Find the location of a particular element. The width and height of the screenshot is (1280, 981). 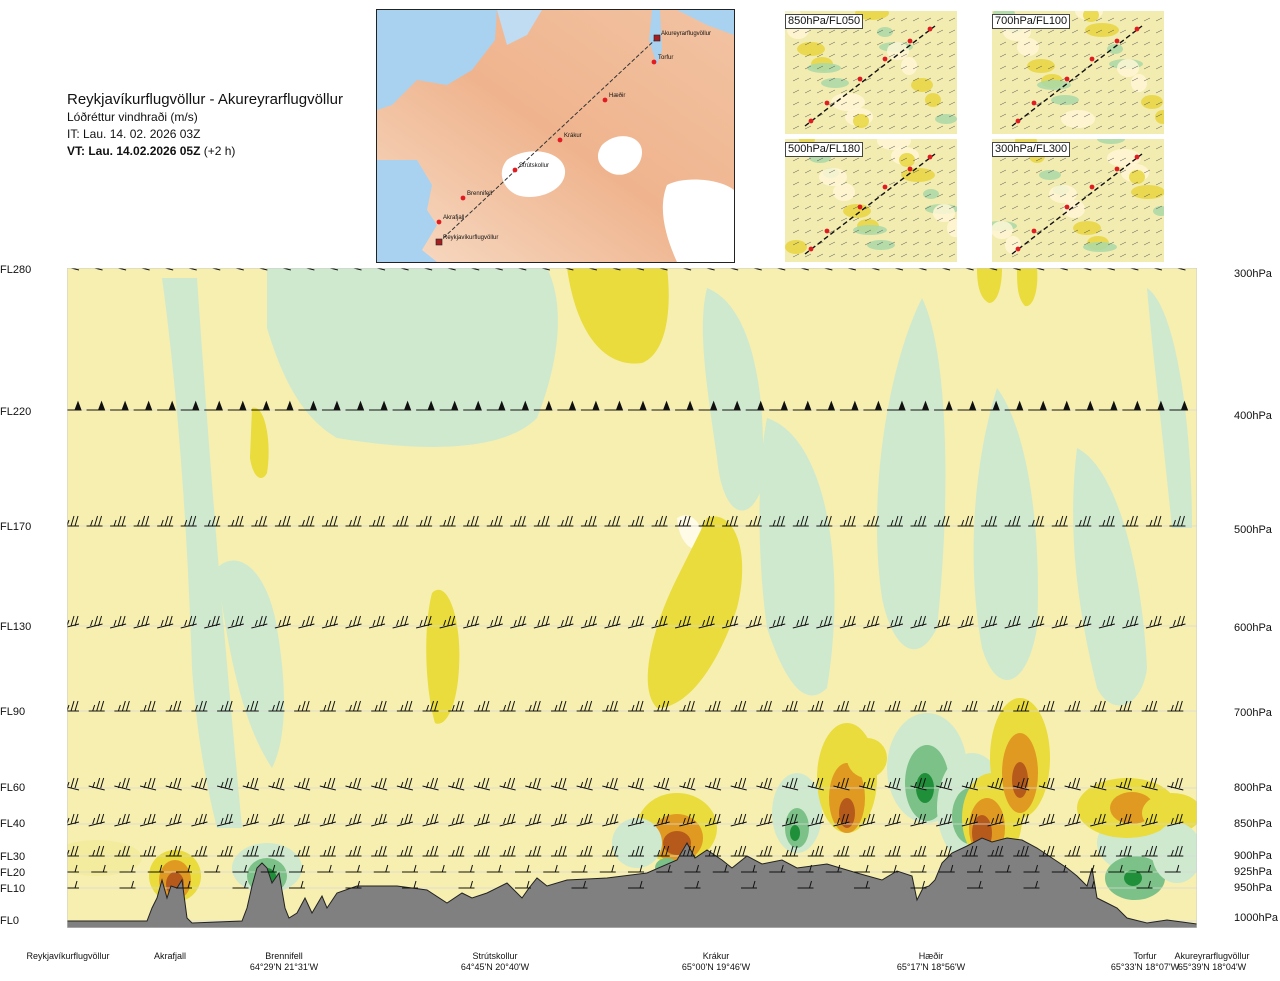

thumbnail-850hpa: 850hPa/FL050 is located at coordinates (871, 72).